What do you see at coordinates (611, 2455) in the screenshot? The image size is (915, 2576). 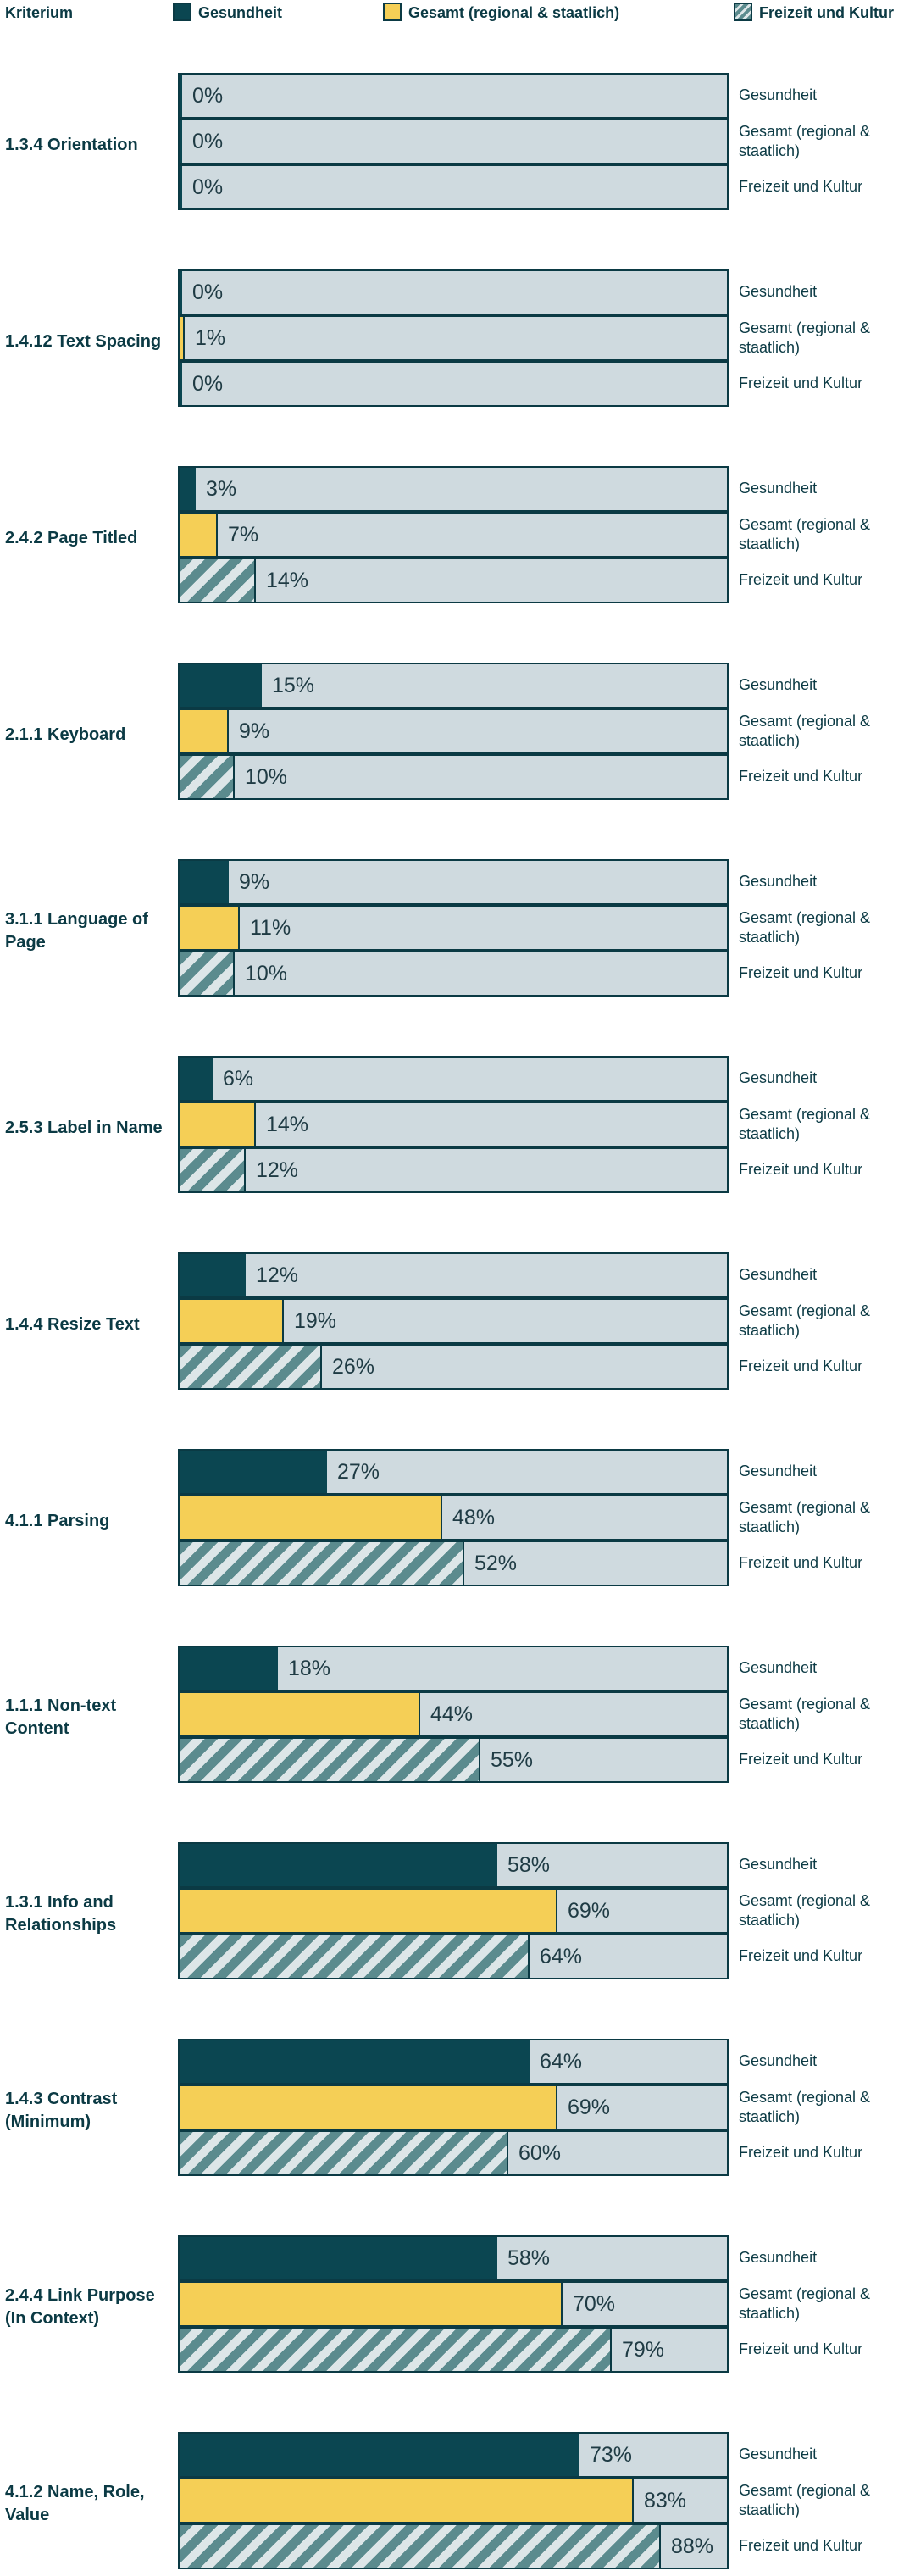 I see `bar-value-label: 73%` at bounding box center [611, 2455].